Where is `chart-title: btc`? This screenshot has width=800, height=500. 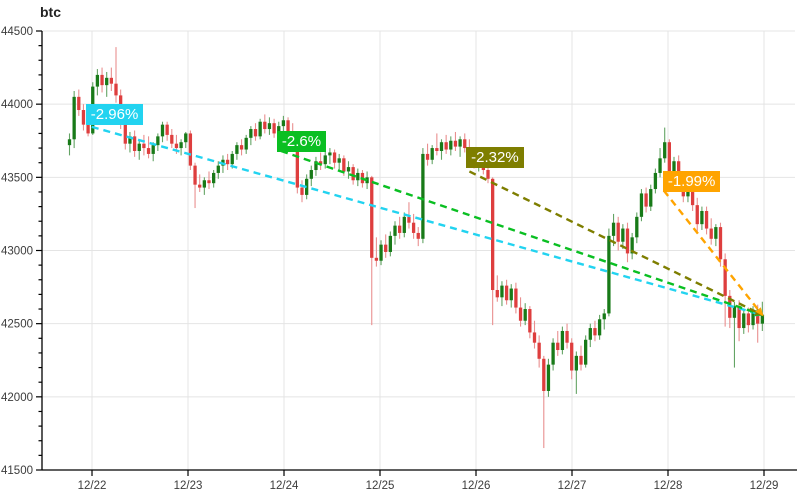 chart-title: btc is located at coordinates (50, 12).